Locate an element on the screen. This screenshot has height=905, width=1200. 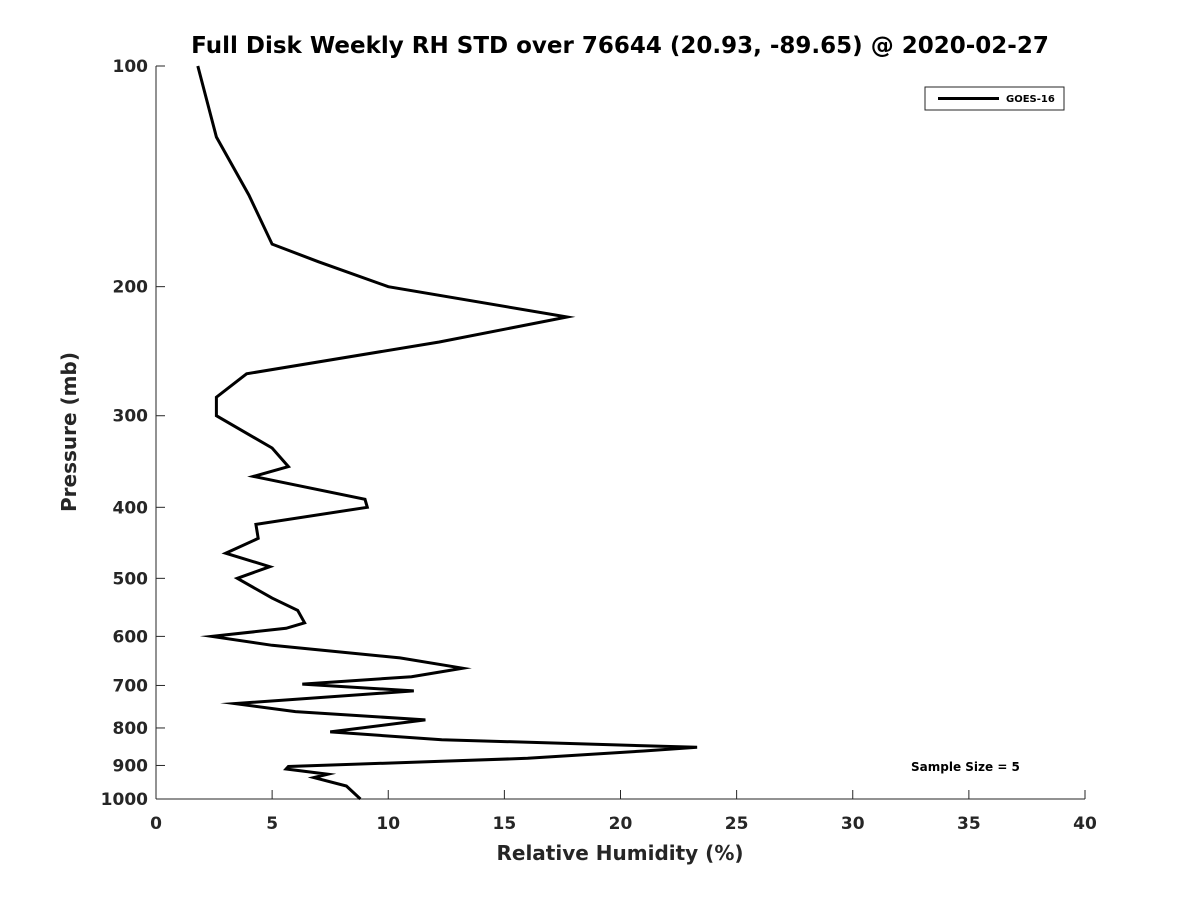
x-tick-label: 10 is located at coordinates (388, 824).